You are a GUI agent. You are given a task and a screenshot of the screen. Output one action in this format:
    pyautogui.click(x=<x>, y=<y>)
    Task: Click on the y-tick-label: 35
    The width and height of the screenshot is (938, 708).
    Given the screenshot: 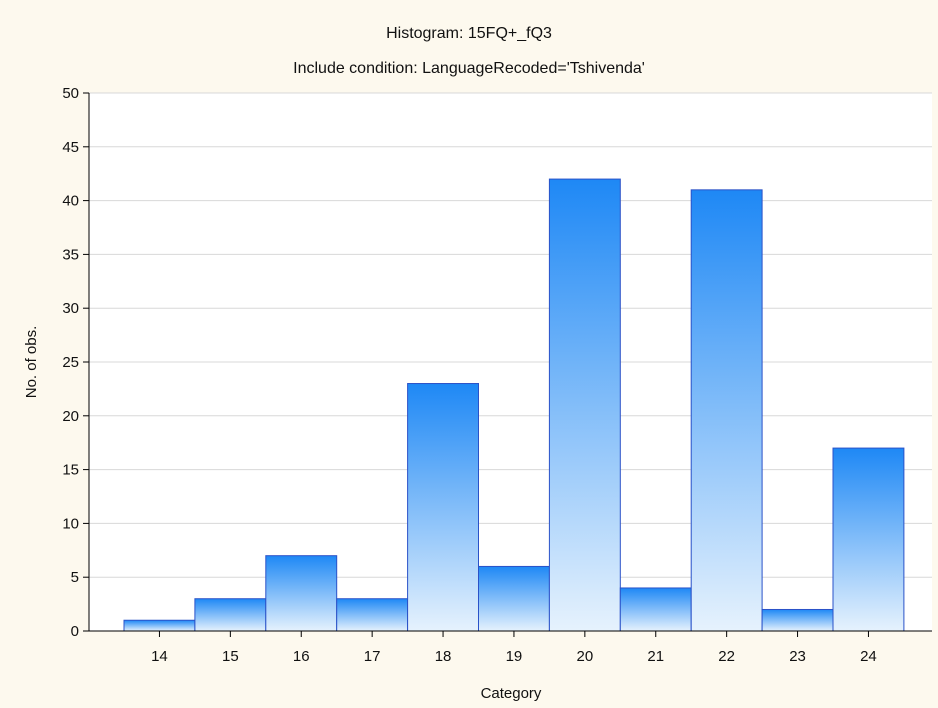 What is the action you would take?
    pyautogui.click(x=70, y=254)
    